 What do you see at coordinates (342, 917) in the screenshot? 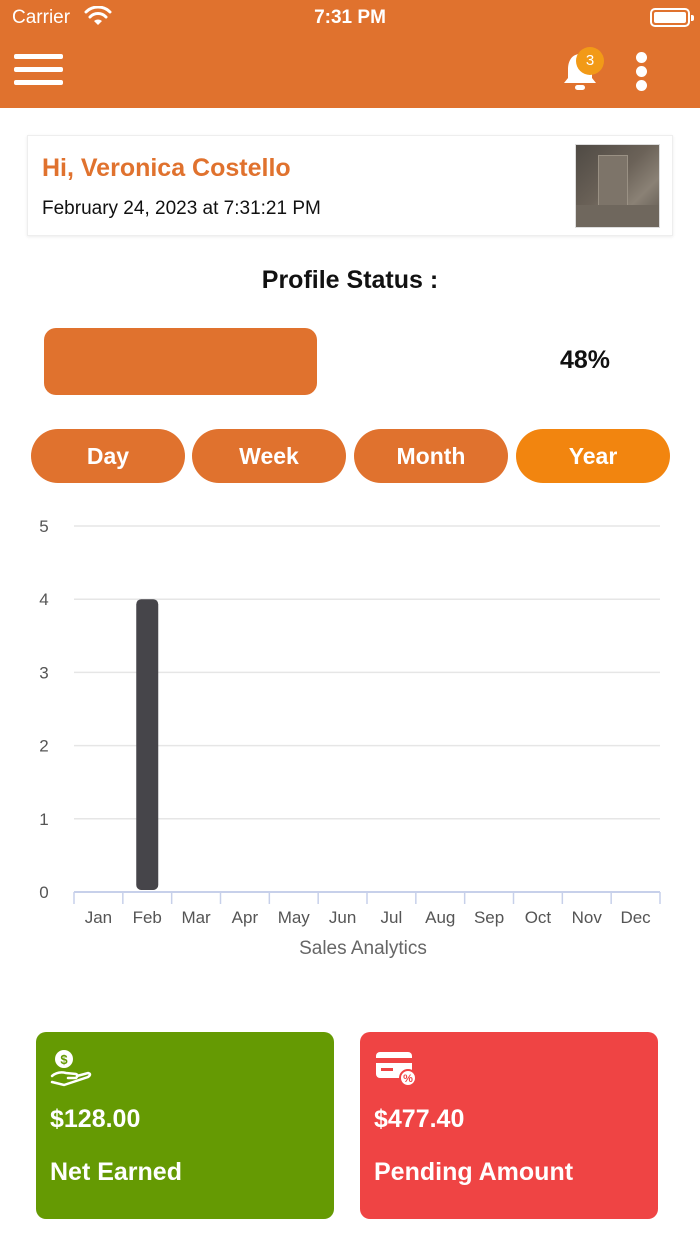
I see `x-tick-label: Jun` at bounding box center [342, 917].